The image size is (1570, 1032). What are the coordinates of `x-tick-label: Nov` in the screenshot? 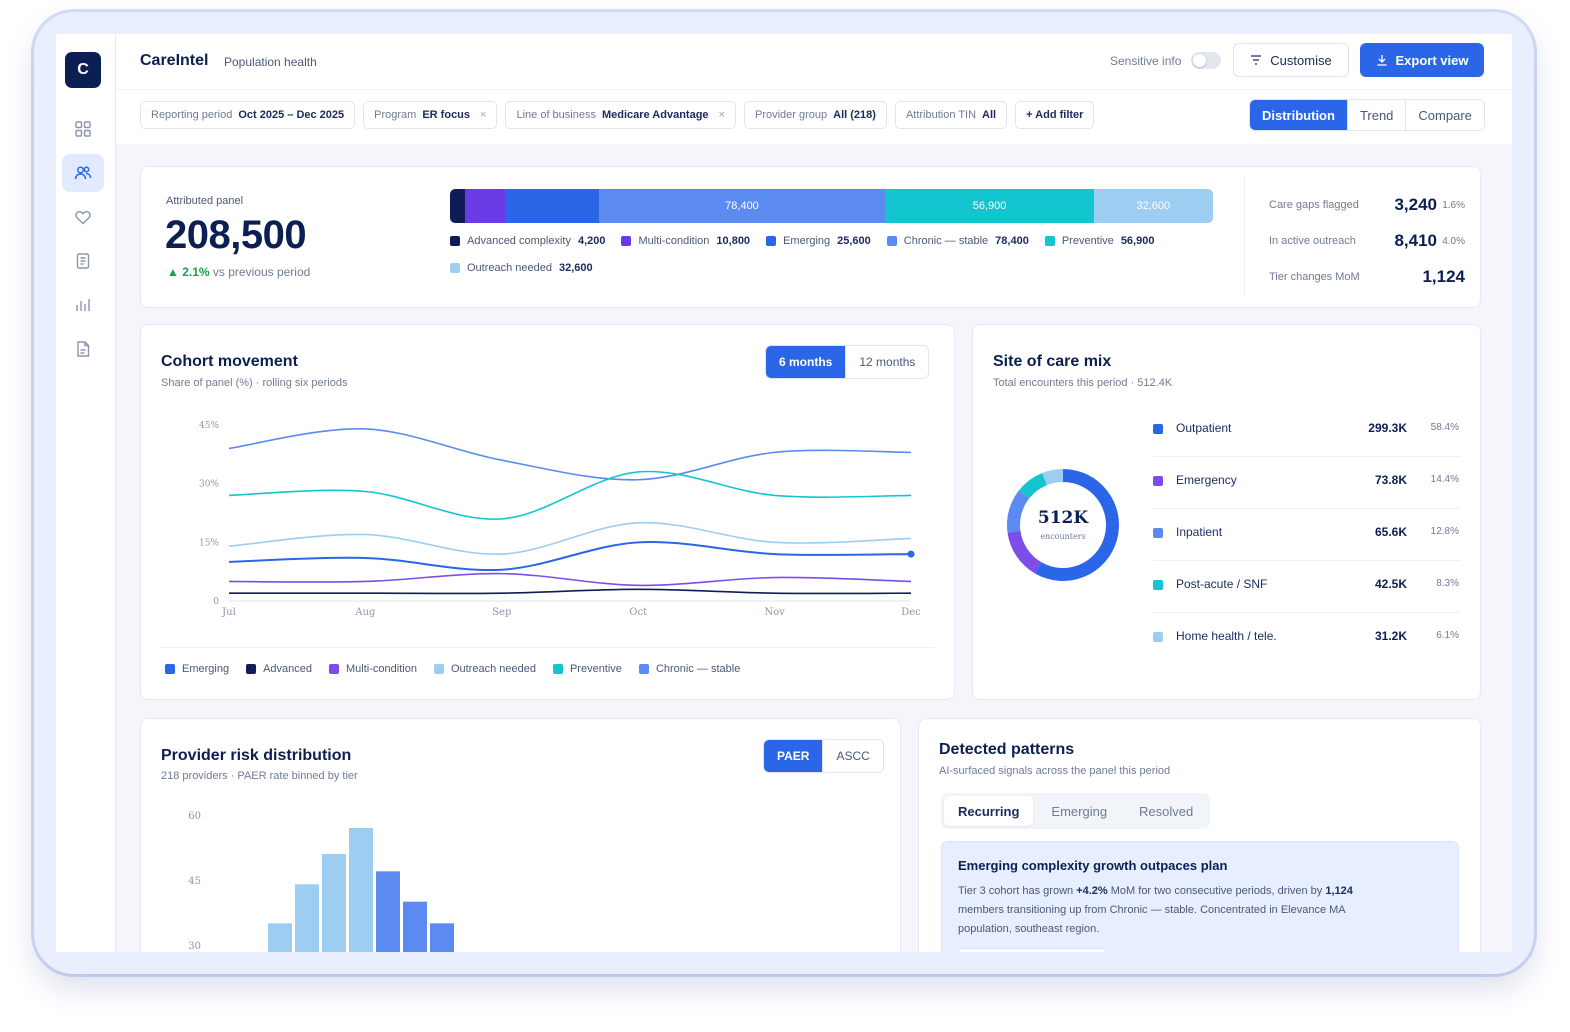 It's located at (774, 612).